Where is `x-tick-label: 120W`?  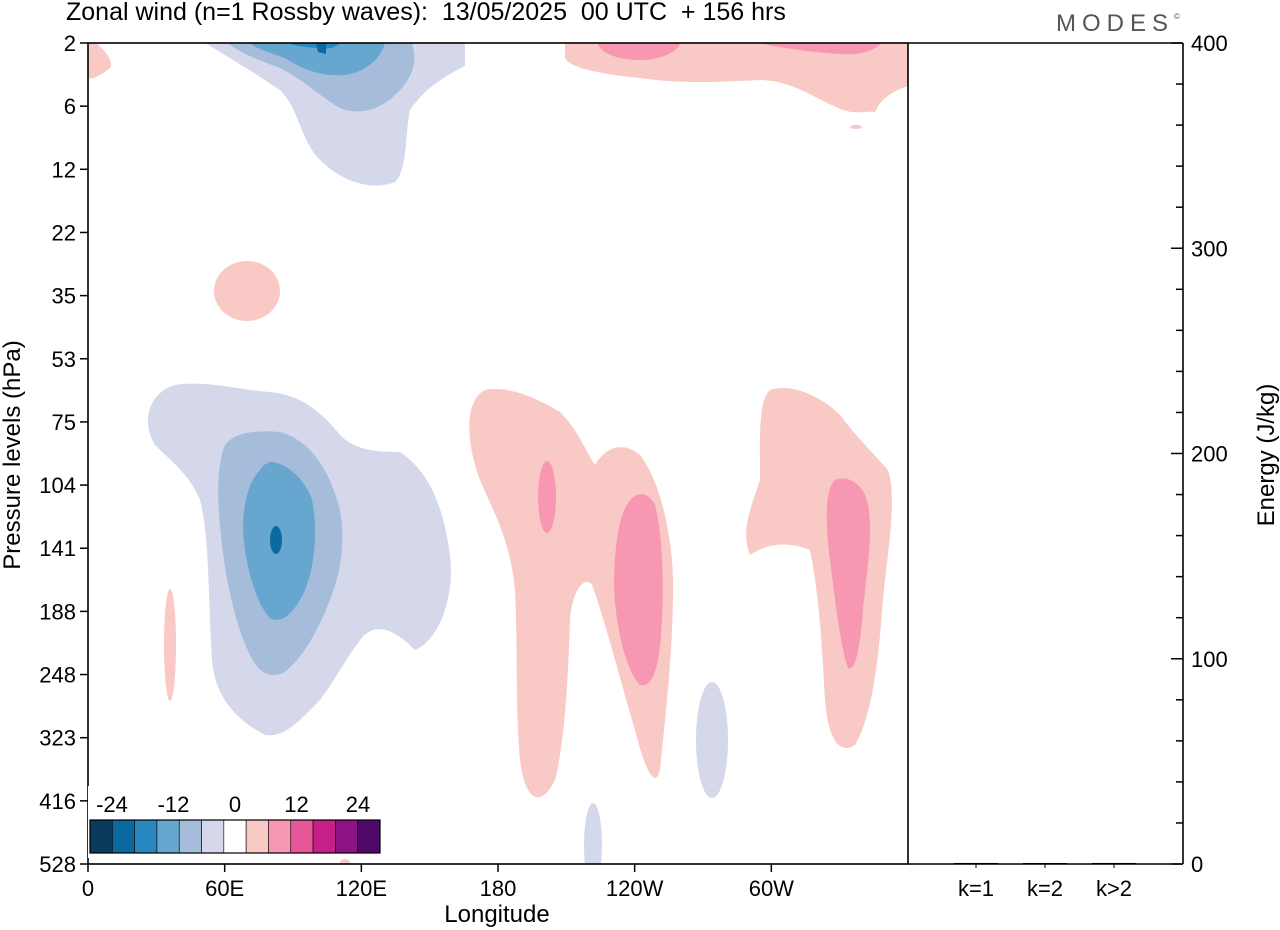 x-tick-label: 120W is located at coordinates (635, 888).